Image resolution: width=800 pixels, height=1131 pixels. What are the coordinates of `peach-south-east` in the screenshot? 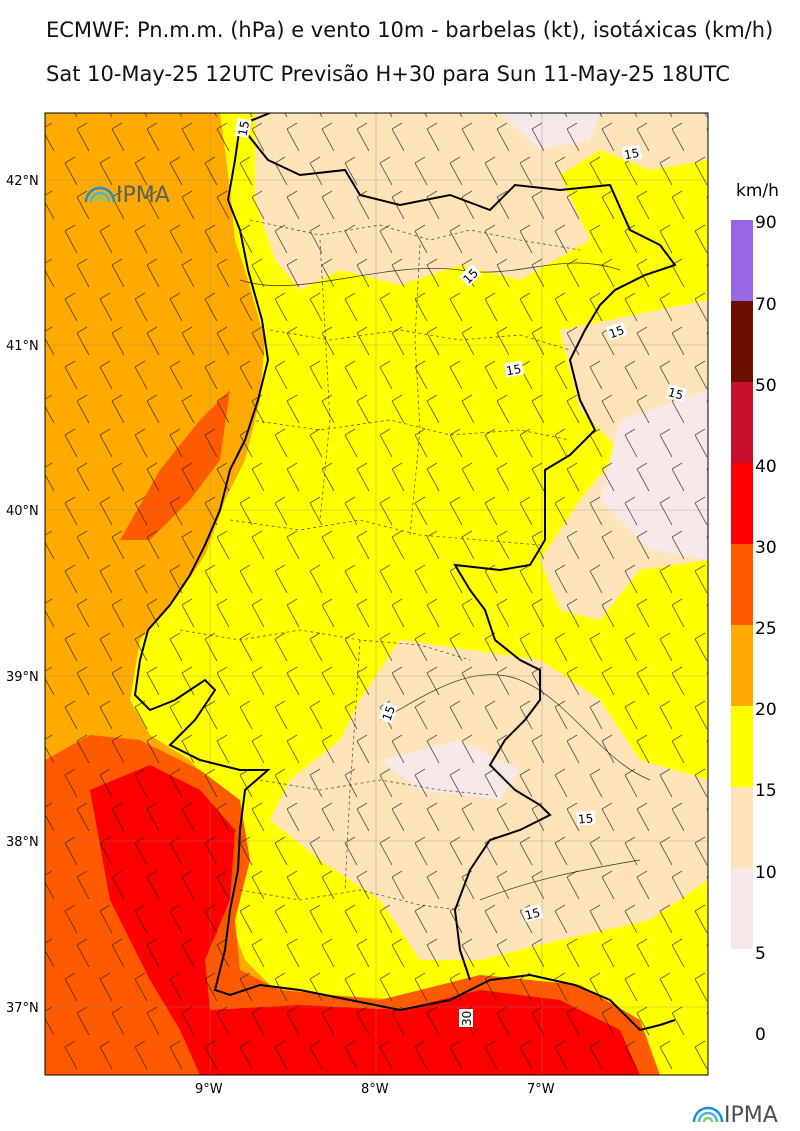 It's located at (575, 870).